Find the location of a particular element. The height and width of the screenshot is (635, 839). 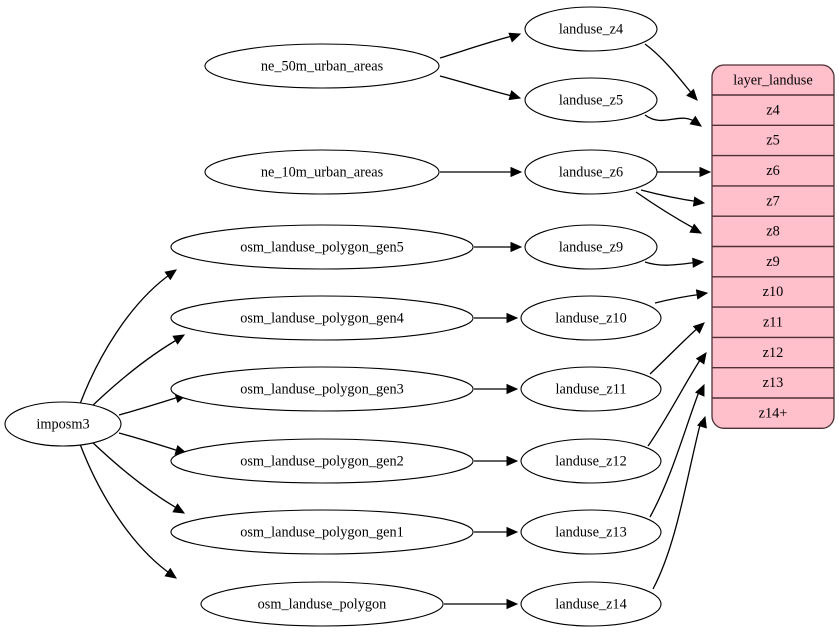

node-label: landuse_z9 is located at coordinates (591, 247).